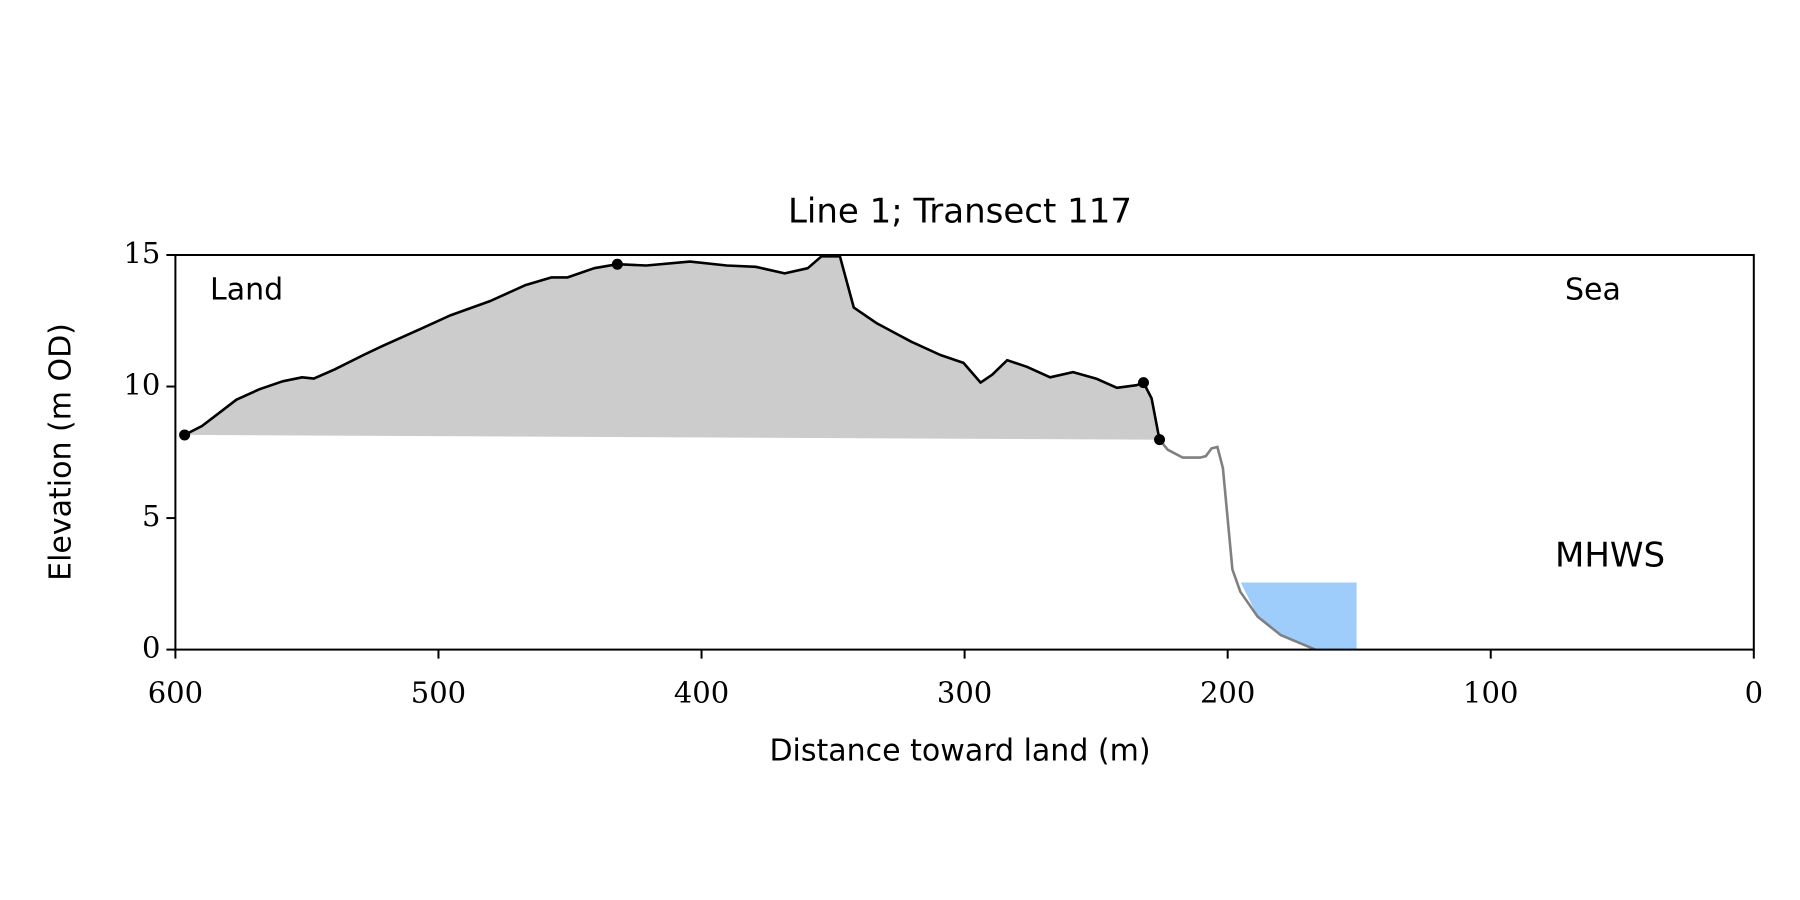 The width and height of the screenshot is (1800, 900). Describe the element at coordinates (246, 290) in the screenshot. I see `annotation: Land` at that location.